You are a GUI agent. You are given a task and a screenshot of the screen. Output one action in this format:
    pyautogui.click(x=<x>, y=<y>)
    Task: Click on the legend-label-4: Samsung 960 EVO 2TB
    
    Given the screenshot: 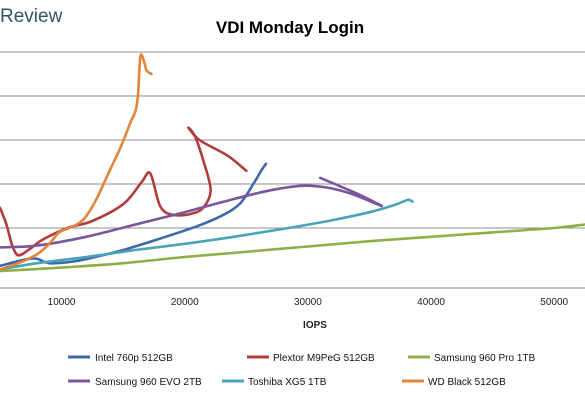 What is the action you would take?
    pyautogui.click(x=148, y=382)
    